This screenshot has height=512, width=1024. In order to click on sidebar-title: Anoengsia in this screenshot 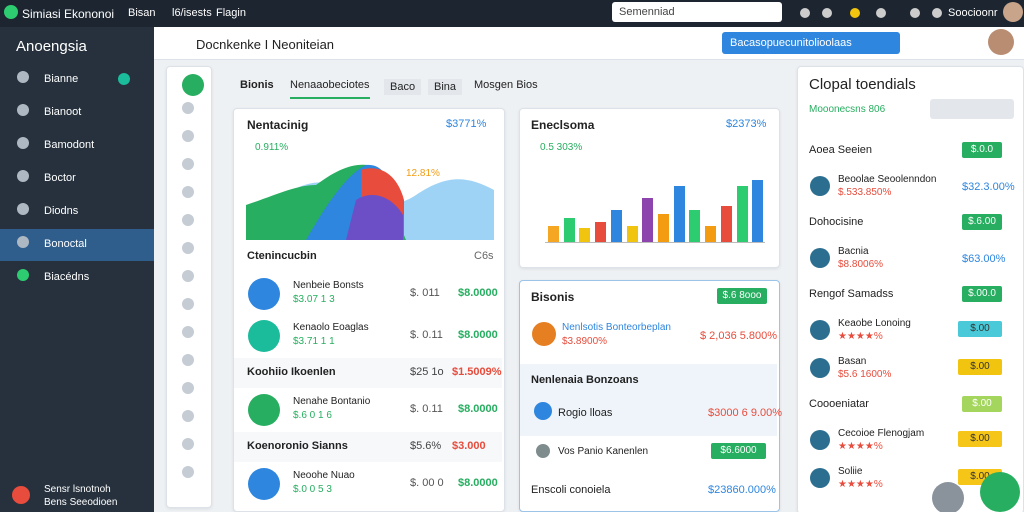, I will do `click(51, 46)`.